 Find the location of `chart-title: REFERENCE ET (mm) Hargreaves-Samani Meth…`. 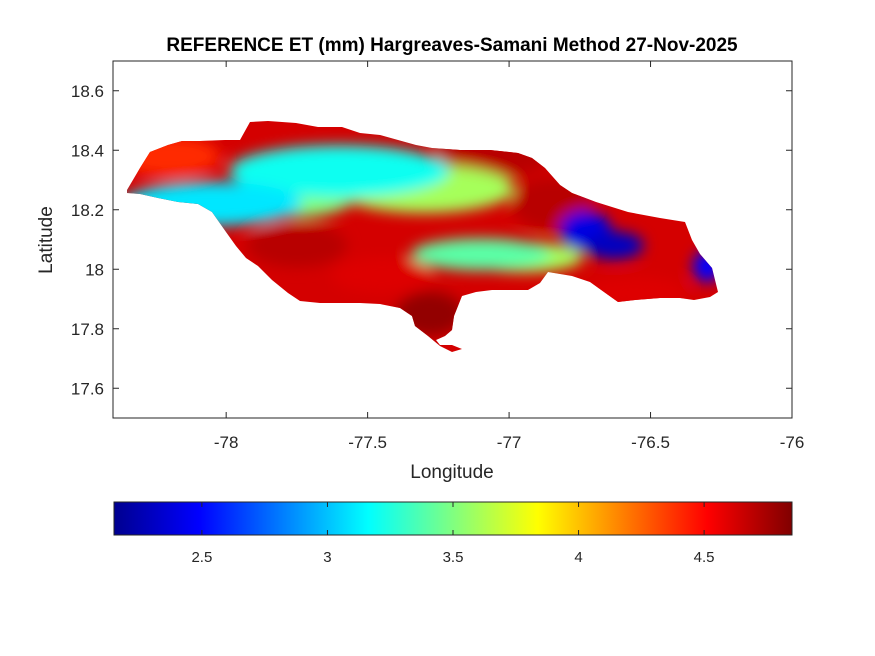

chart-title: REFERENCE ET (mm) Hargreaves-Samani Meth… is located at coordinates (452, 45).